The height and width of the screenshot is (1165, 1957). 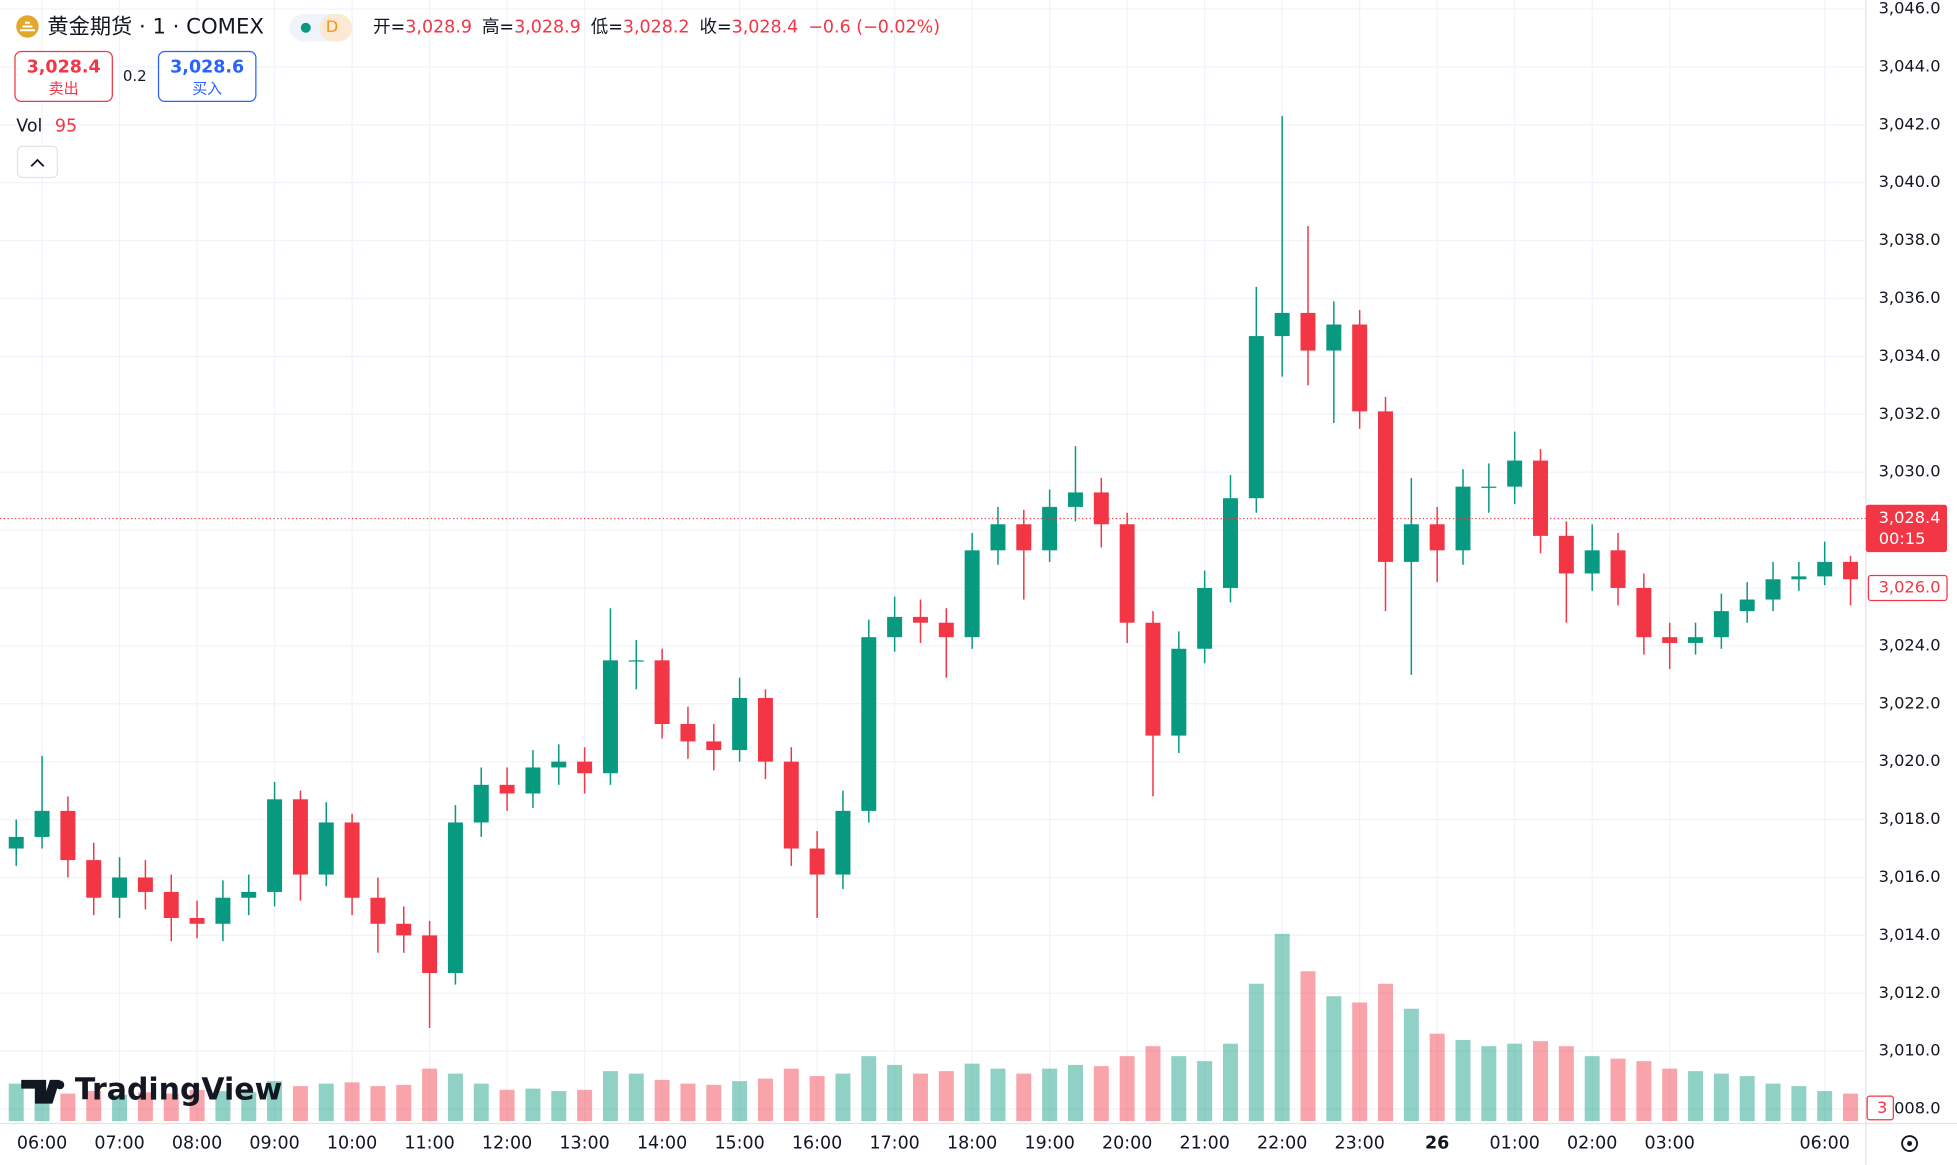 I want to click on y-tick-label: 3,020.0, so click(x=1910, y=760).